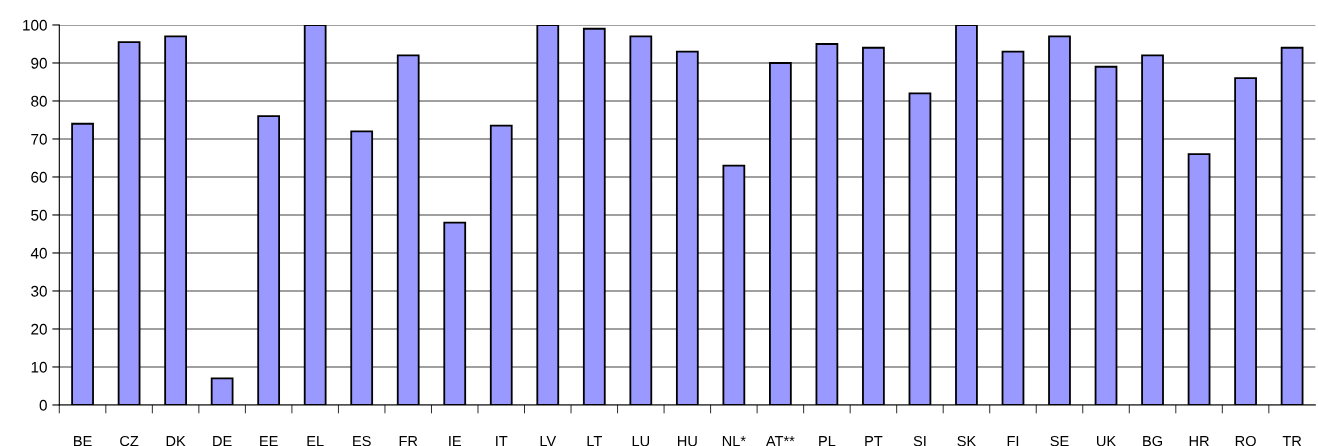 The image size is (1318, 446). Describe the element at coordinates (315, 441) in the screenshot. I see `x-tick-label: EL` at that location.